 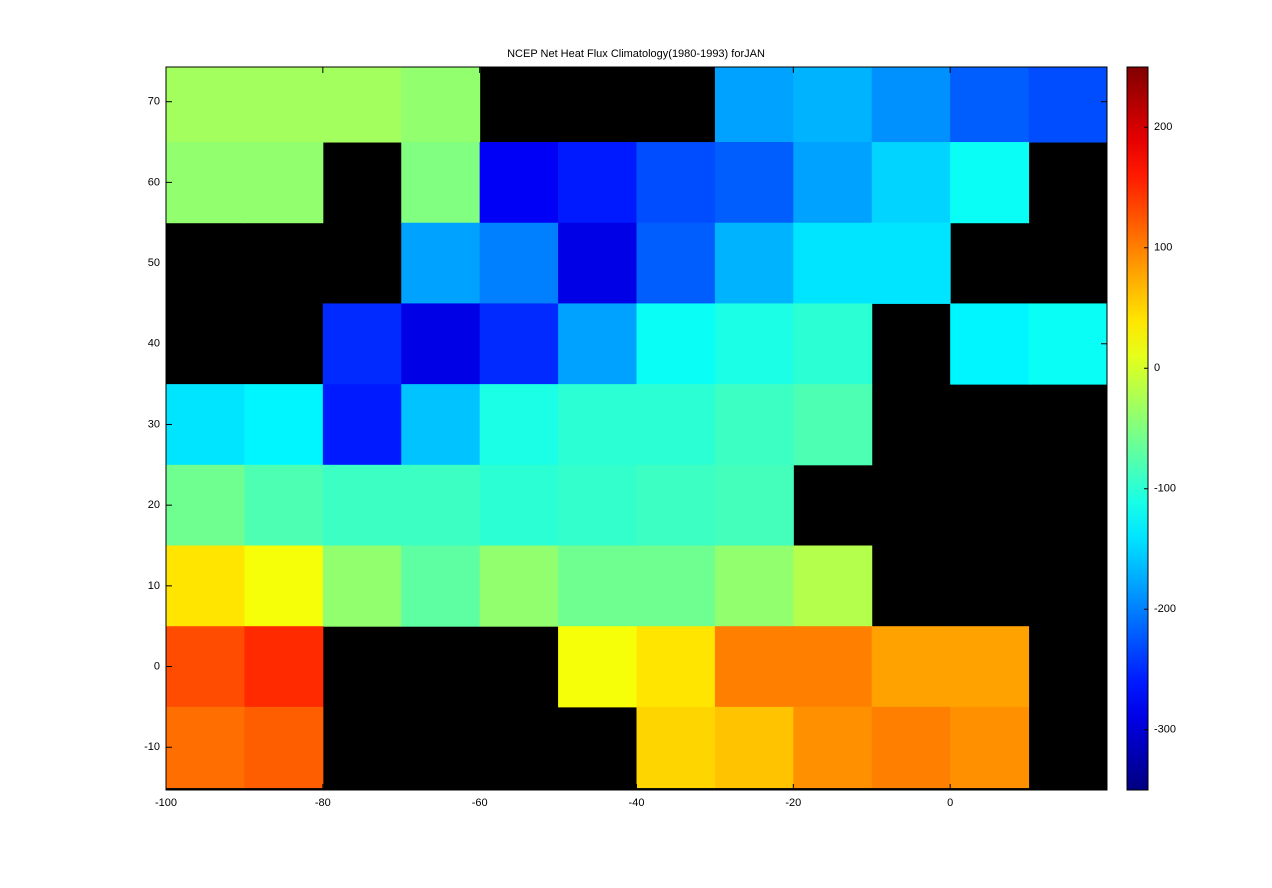 What do you see at coordinates (154, 102) in the screenshot?
I see `y-tick-label: 70` at bounding box center [154, 102].